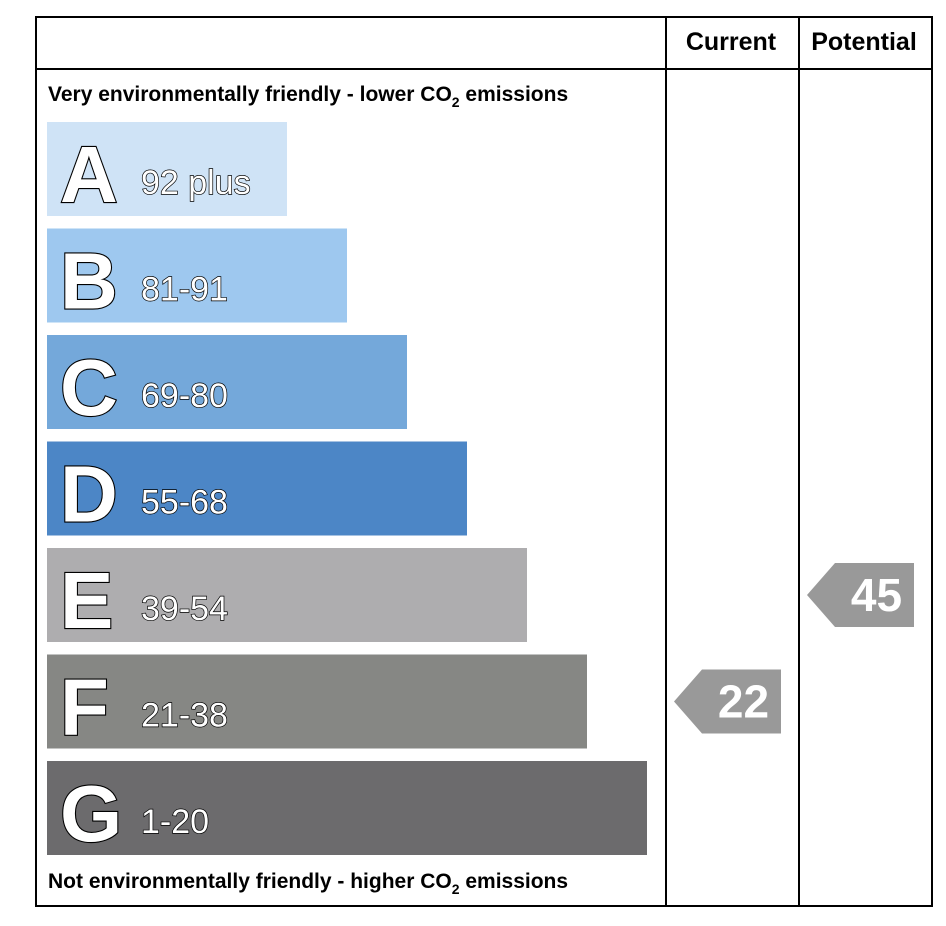 Image resolution: width=946 pixels, height=926 pixels. Describe the element at coordinates (175, 822) in the screenshot. I see `band-g-range: 1-20` at that location.